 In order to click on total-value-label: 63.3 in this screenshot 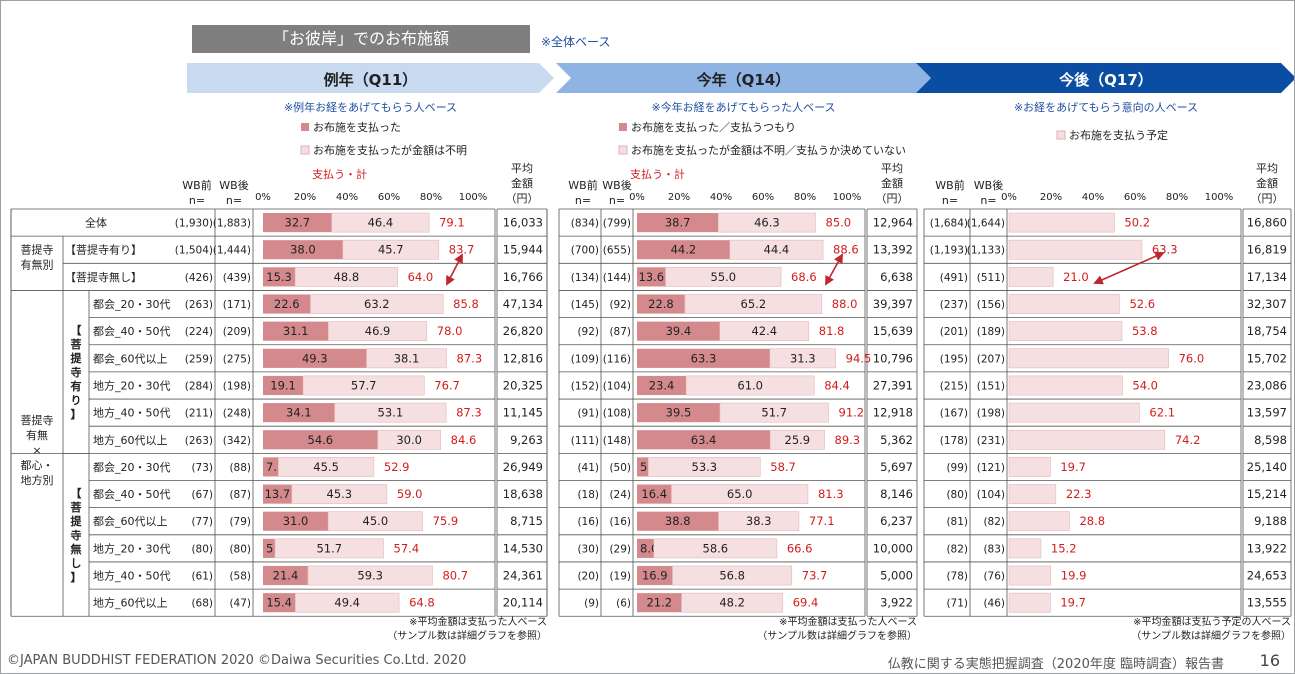, I will do `click(1165, 250)`.